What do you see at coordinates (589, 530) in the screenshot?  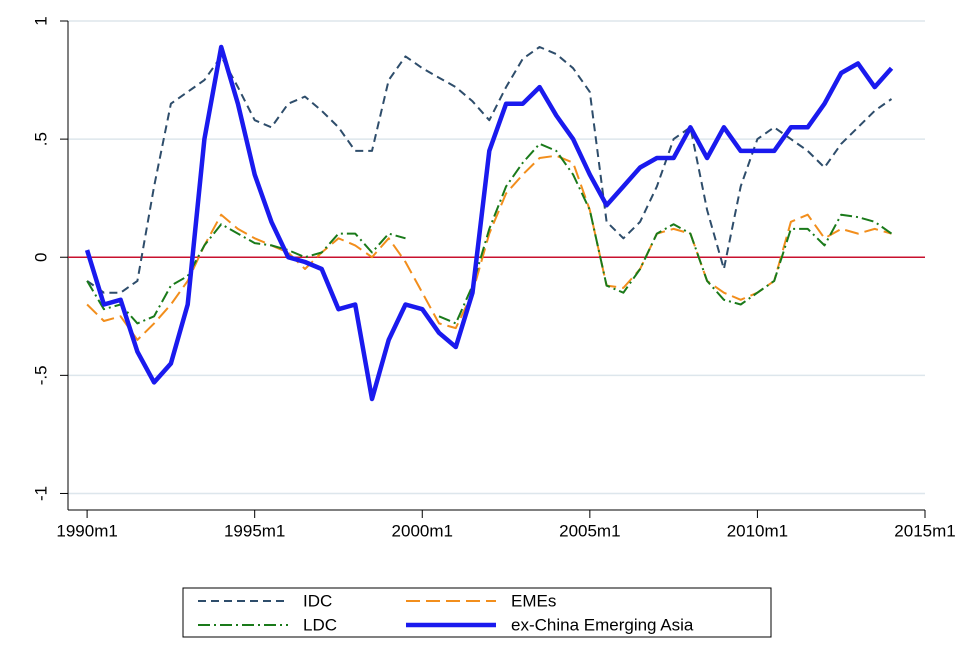 I see `x-tick-label: 2005m1` at bounding box center [589, 530].